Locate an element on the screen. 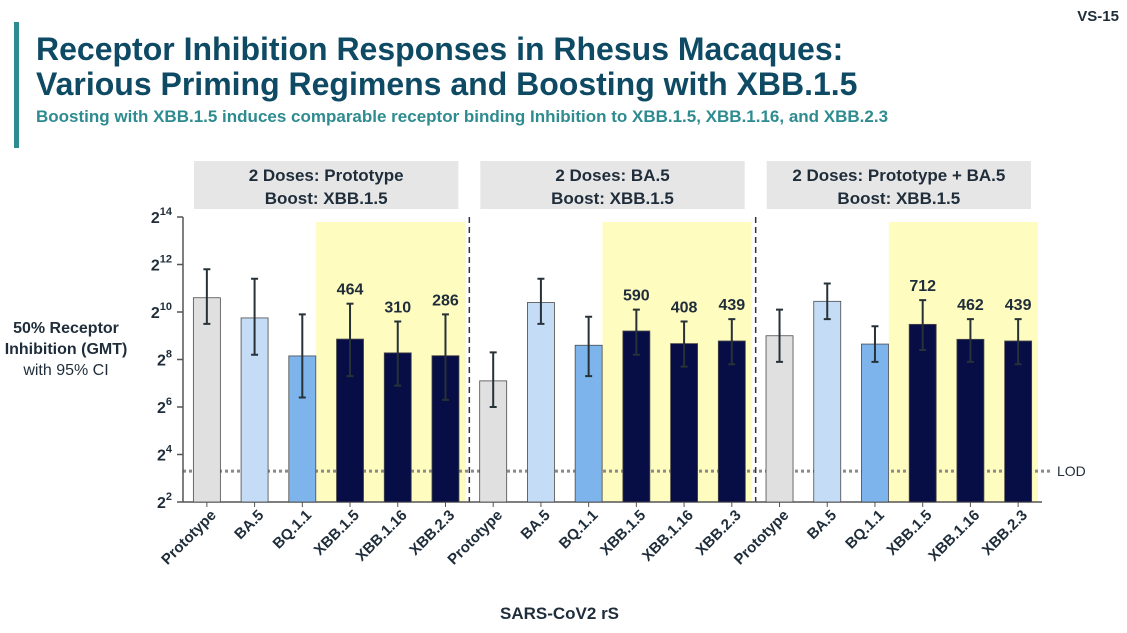 This screenshot has width=1127, height=633. y-axis-label-note: with 95% CI is located at coordinates (66, 370).